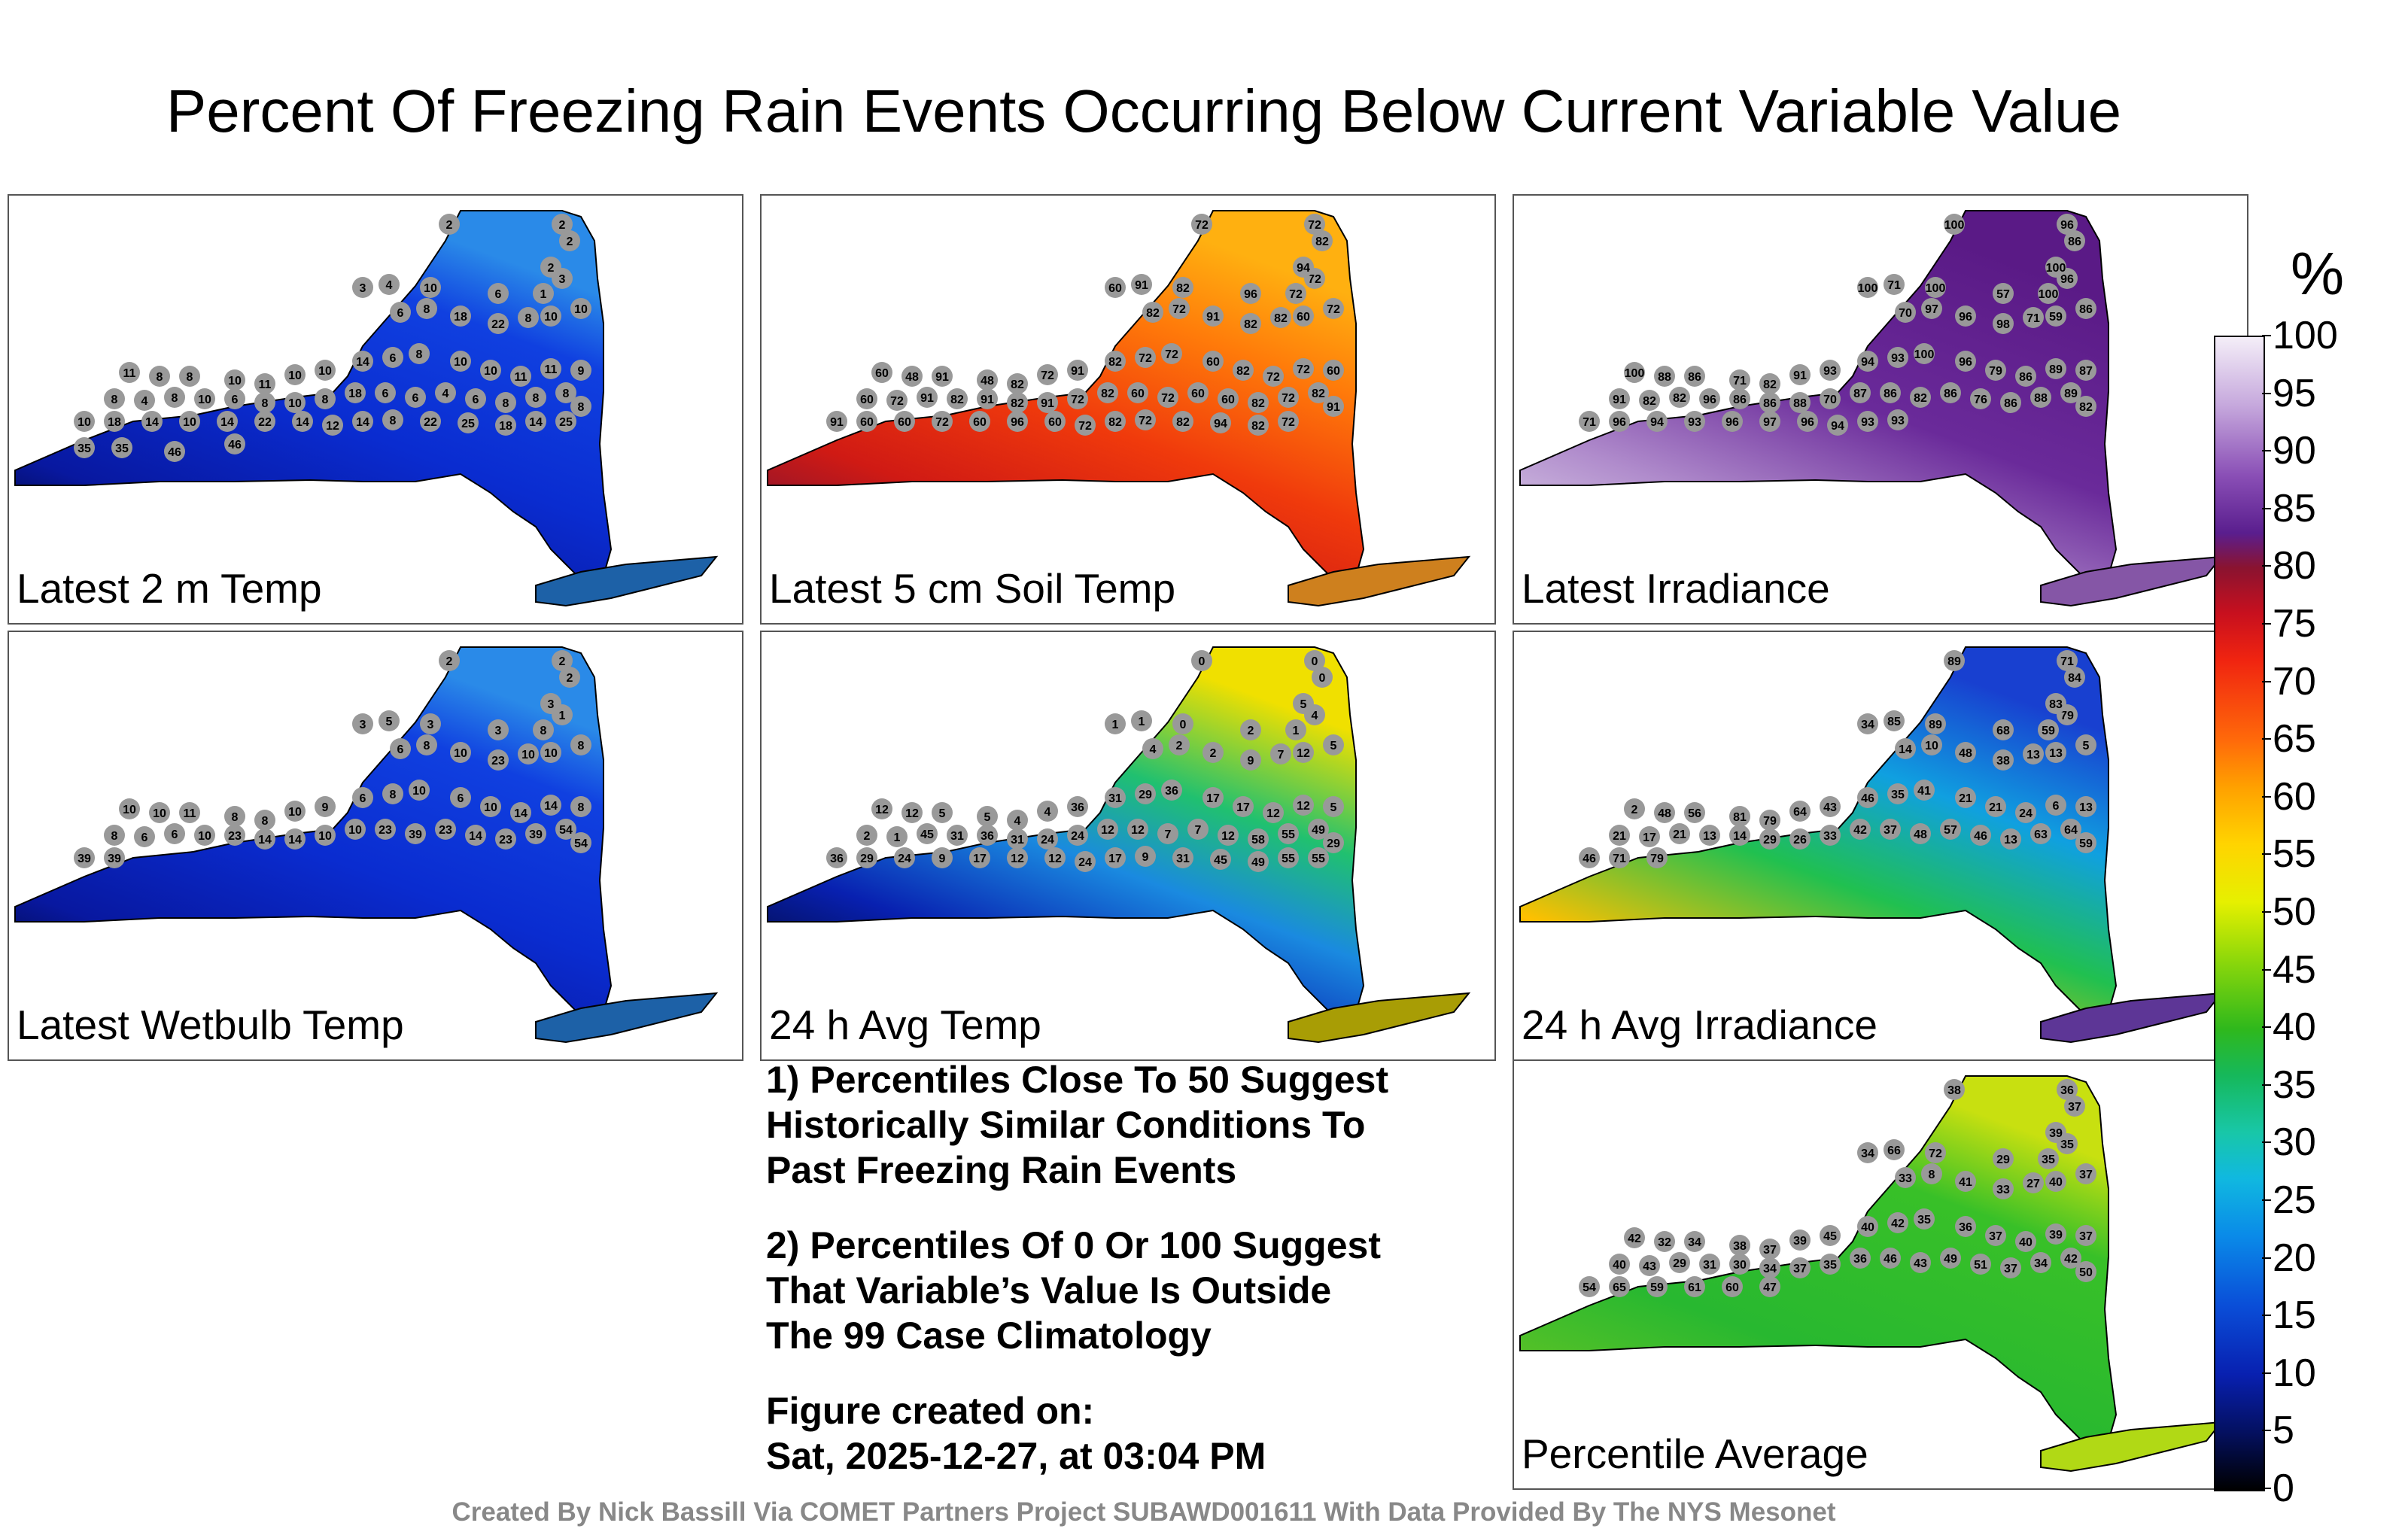  What do you see at coordinates (1830, 1235) in the screenshot?
I see `station-marker: 45` at bounding box center [1830, 1235].